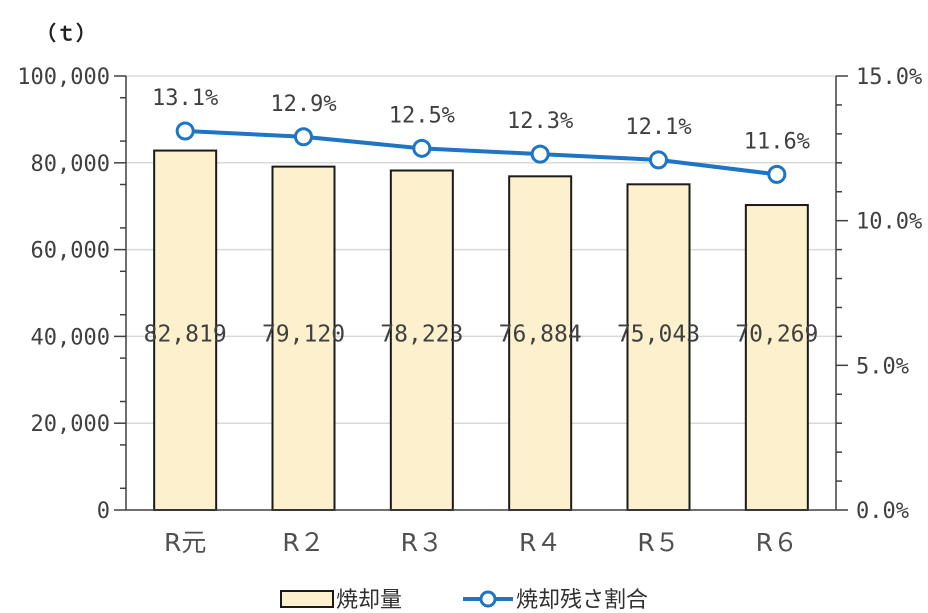  Describe the element at coordinates (70, 164) in the screenshot. I see `left-axis-tick-label: 80,000` at that location.